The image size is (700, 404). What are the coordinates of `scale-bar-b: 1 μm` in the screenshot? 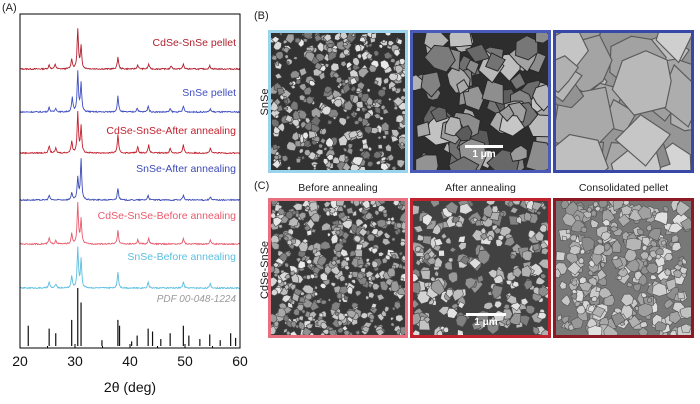 It's located at (484, 152).